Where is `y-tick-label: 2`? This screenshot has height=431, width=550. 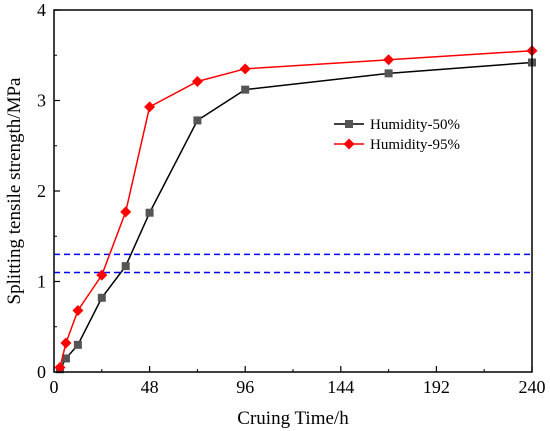
y-tick-label: 2 is located at coordinates (41, 191).